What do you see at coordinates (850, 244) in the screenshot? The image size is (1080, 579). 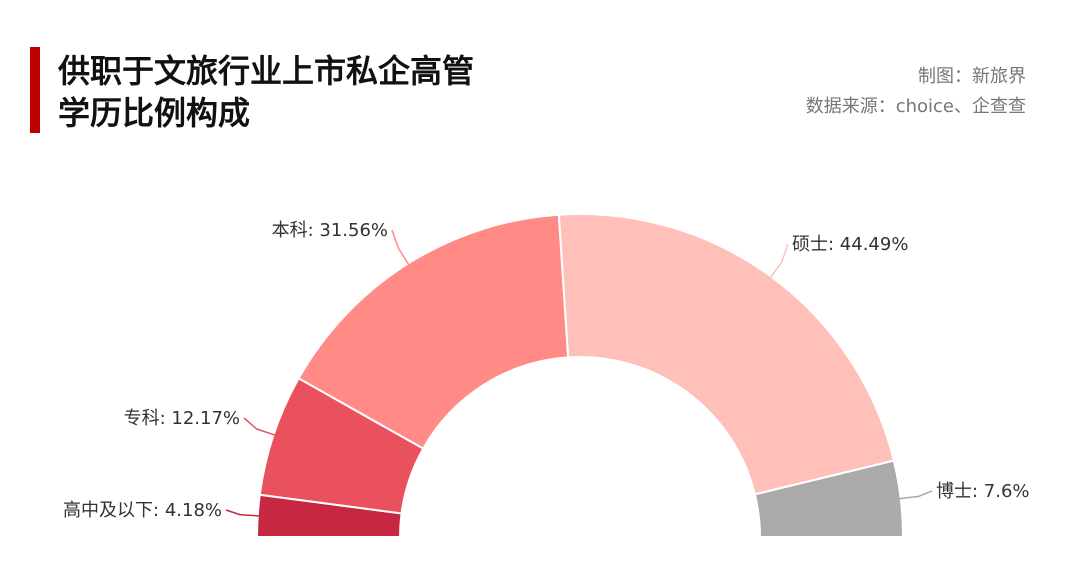 I see `slice-label: 硕士: 44.49%` at bounding box center [850, 244].